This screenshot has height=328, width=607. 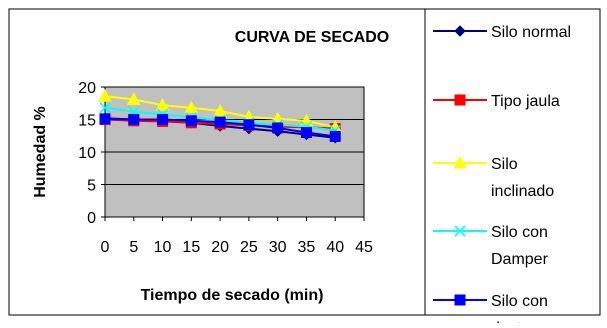 I want to click on x-axis-label: Tiempo de secado (min), so click(x=232, y=295).